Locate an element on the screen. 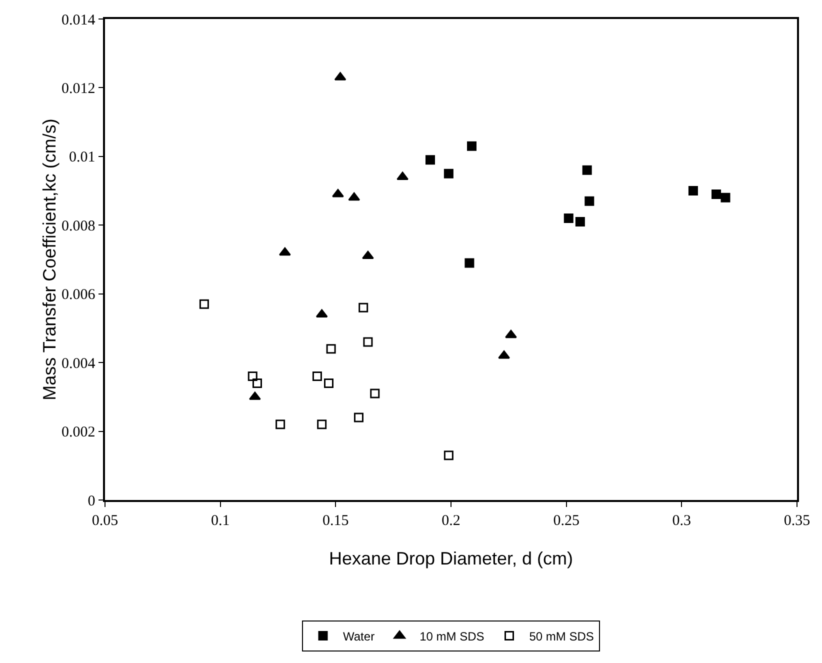  x-tick-label: 0.1 is located at coordinates (220, 520).